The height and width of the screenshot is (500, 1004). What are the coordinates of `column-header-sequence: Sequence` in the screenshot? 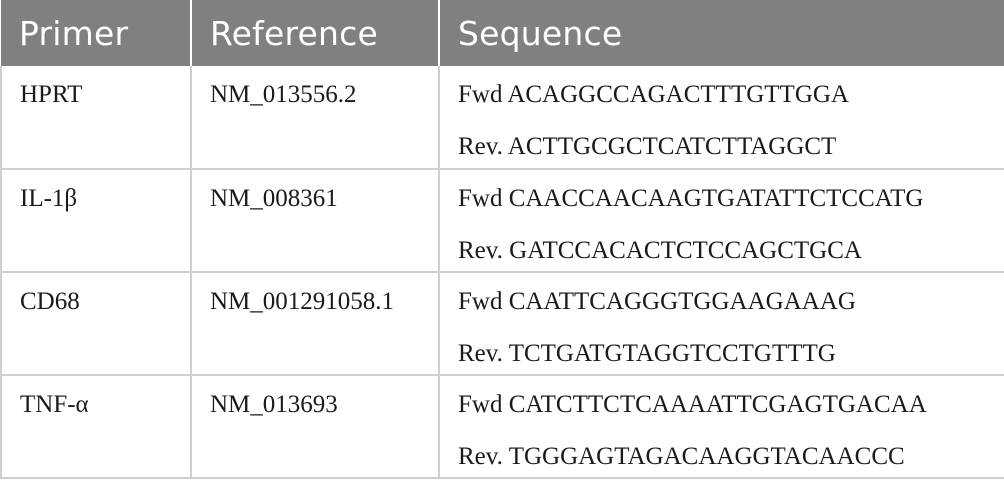 It's located at (721, 33).